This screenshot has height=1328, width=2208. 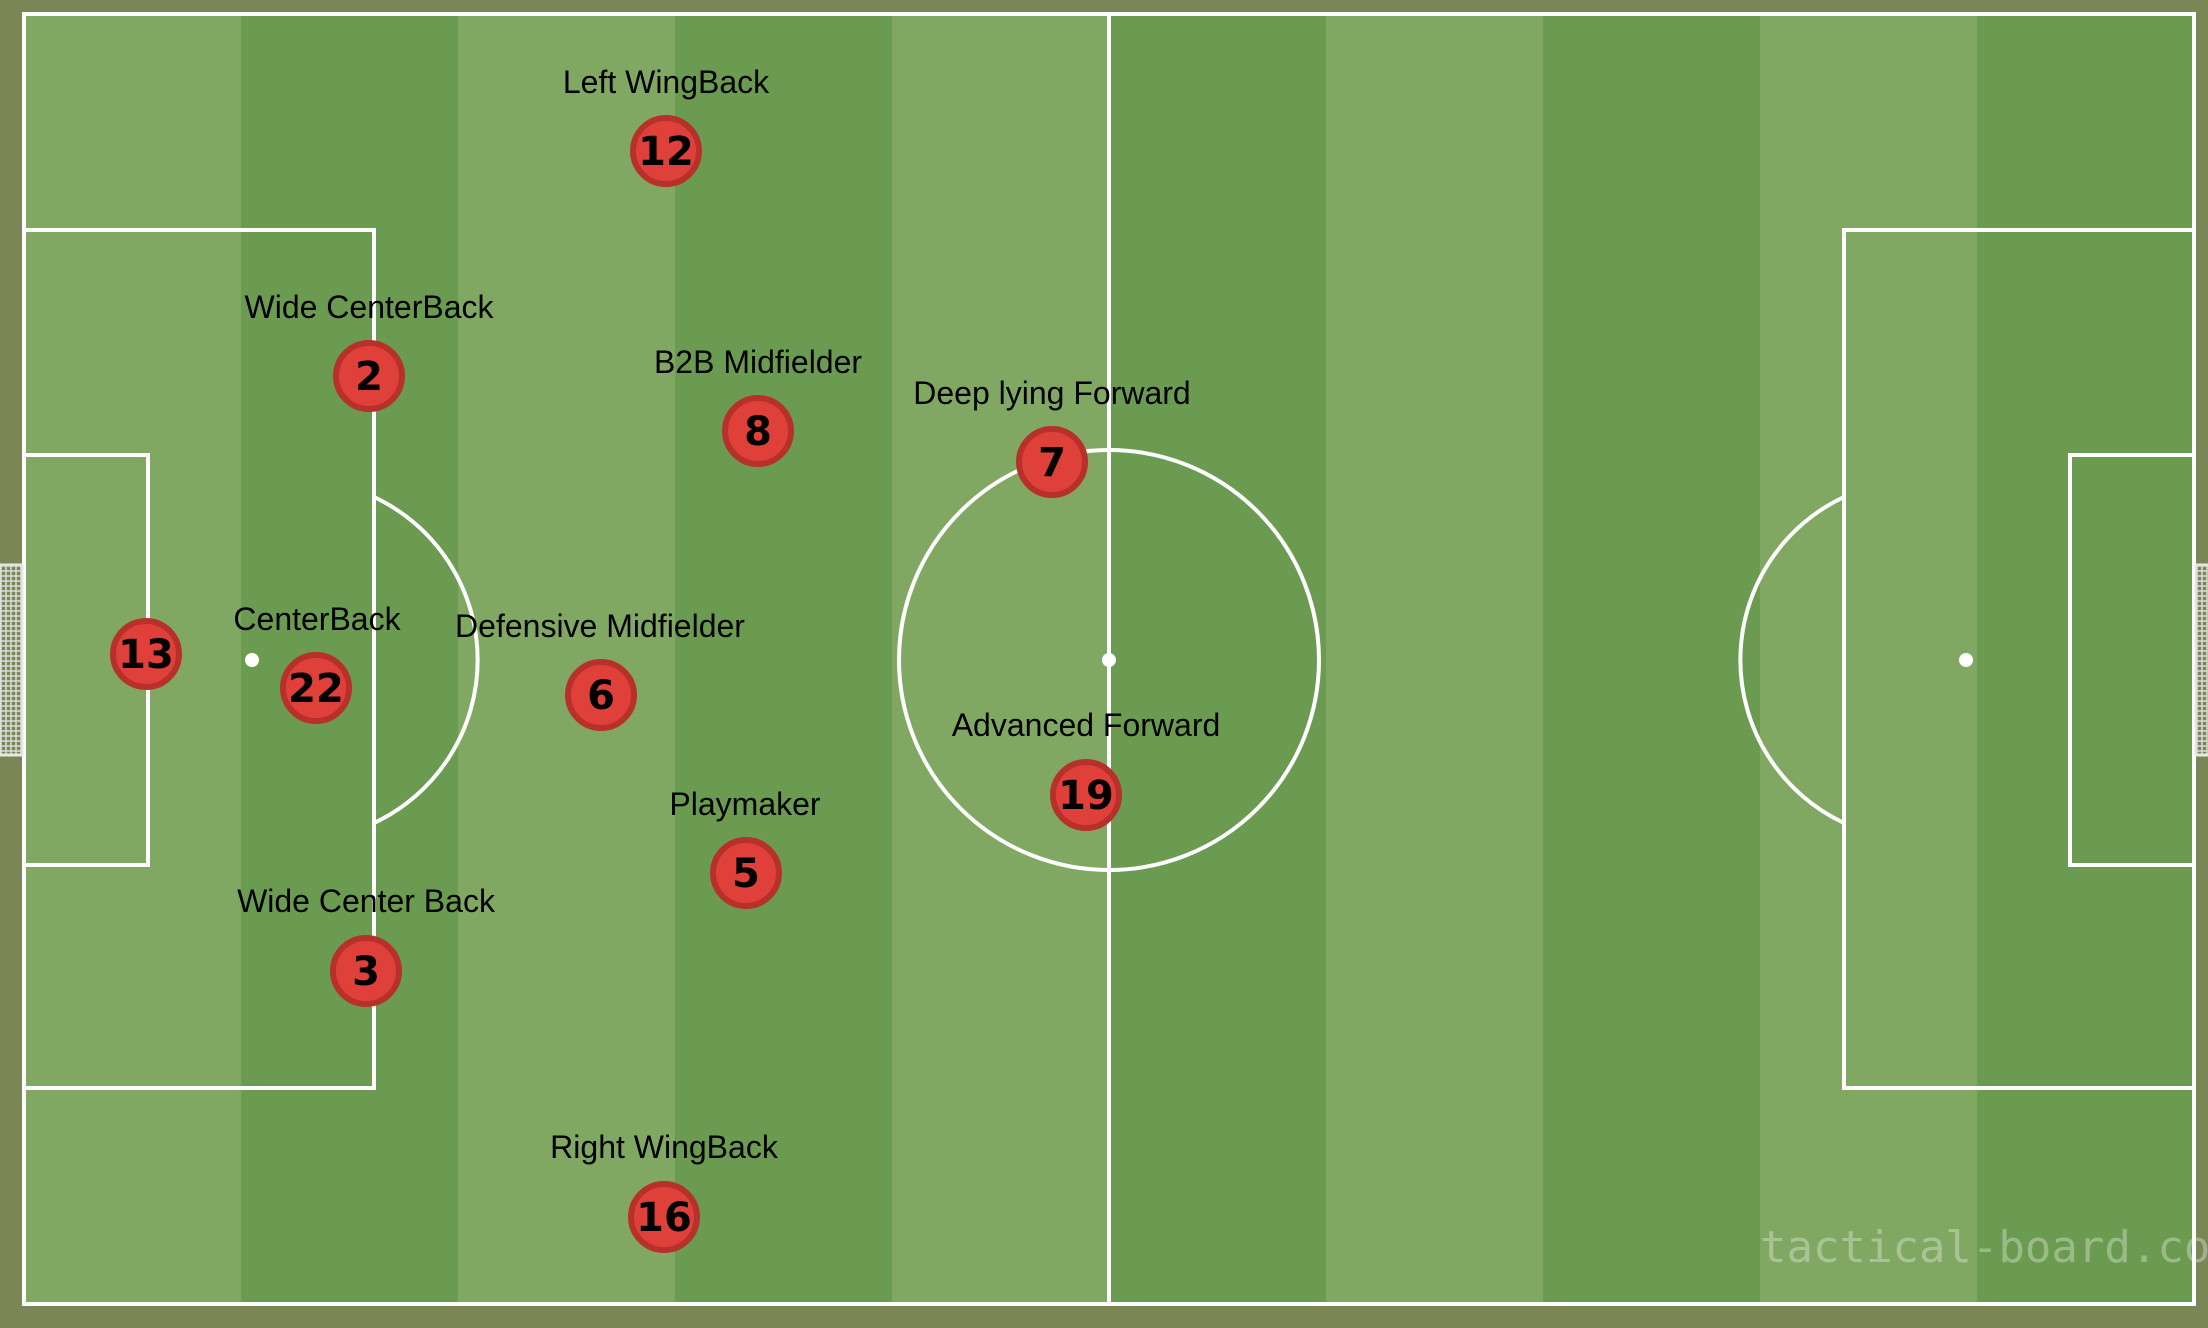 I want to click on player-number: 19, so click(x=1086, y=796).